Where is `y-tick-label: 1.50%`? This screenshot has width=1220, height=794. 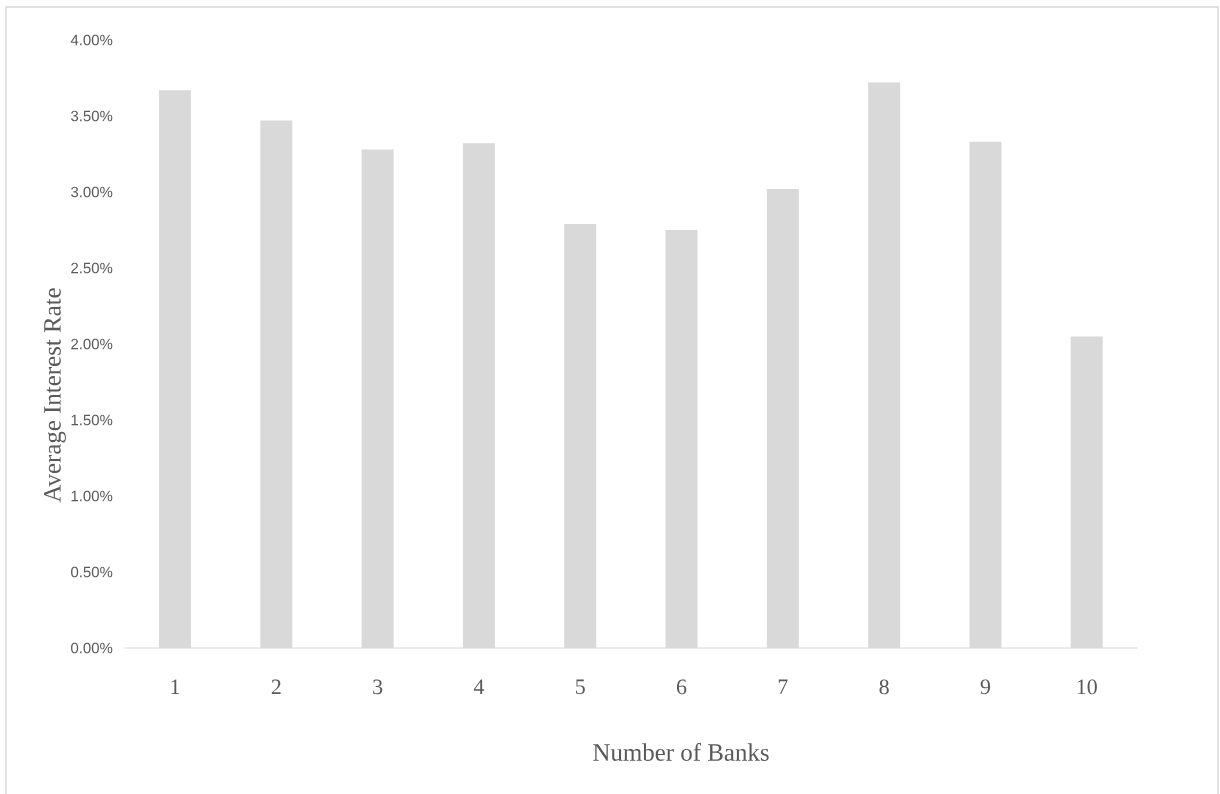
y-tick-label: 1.50% is located at coordinates (92, 420).